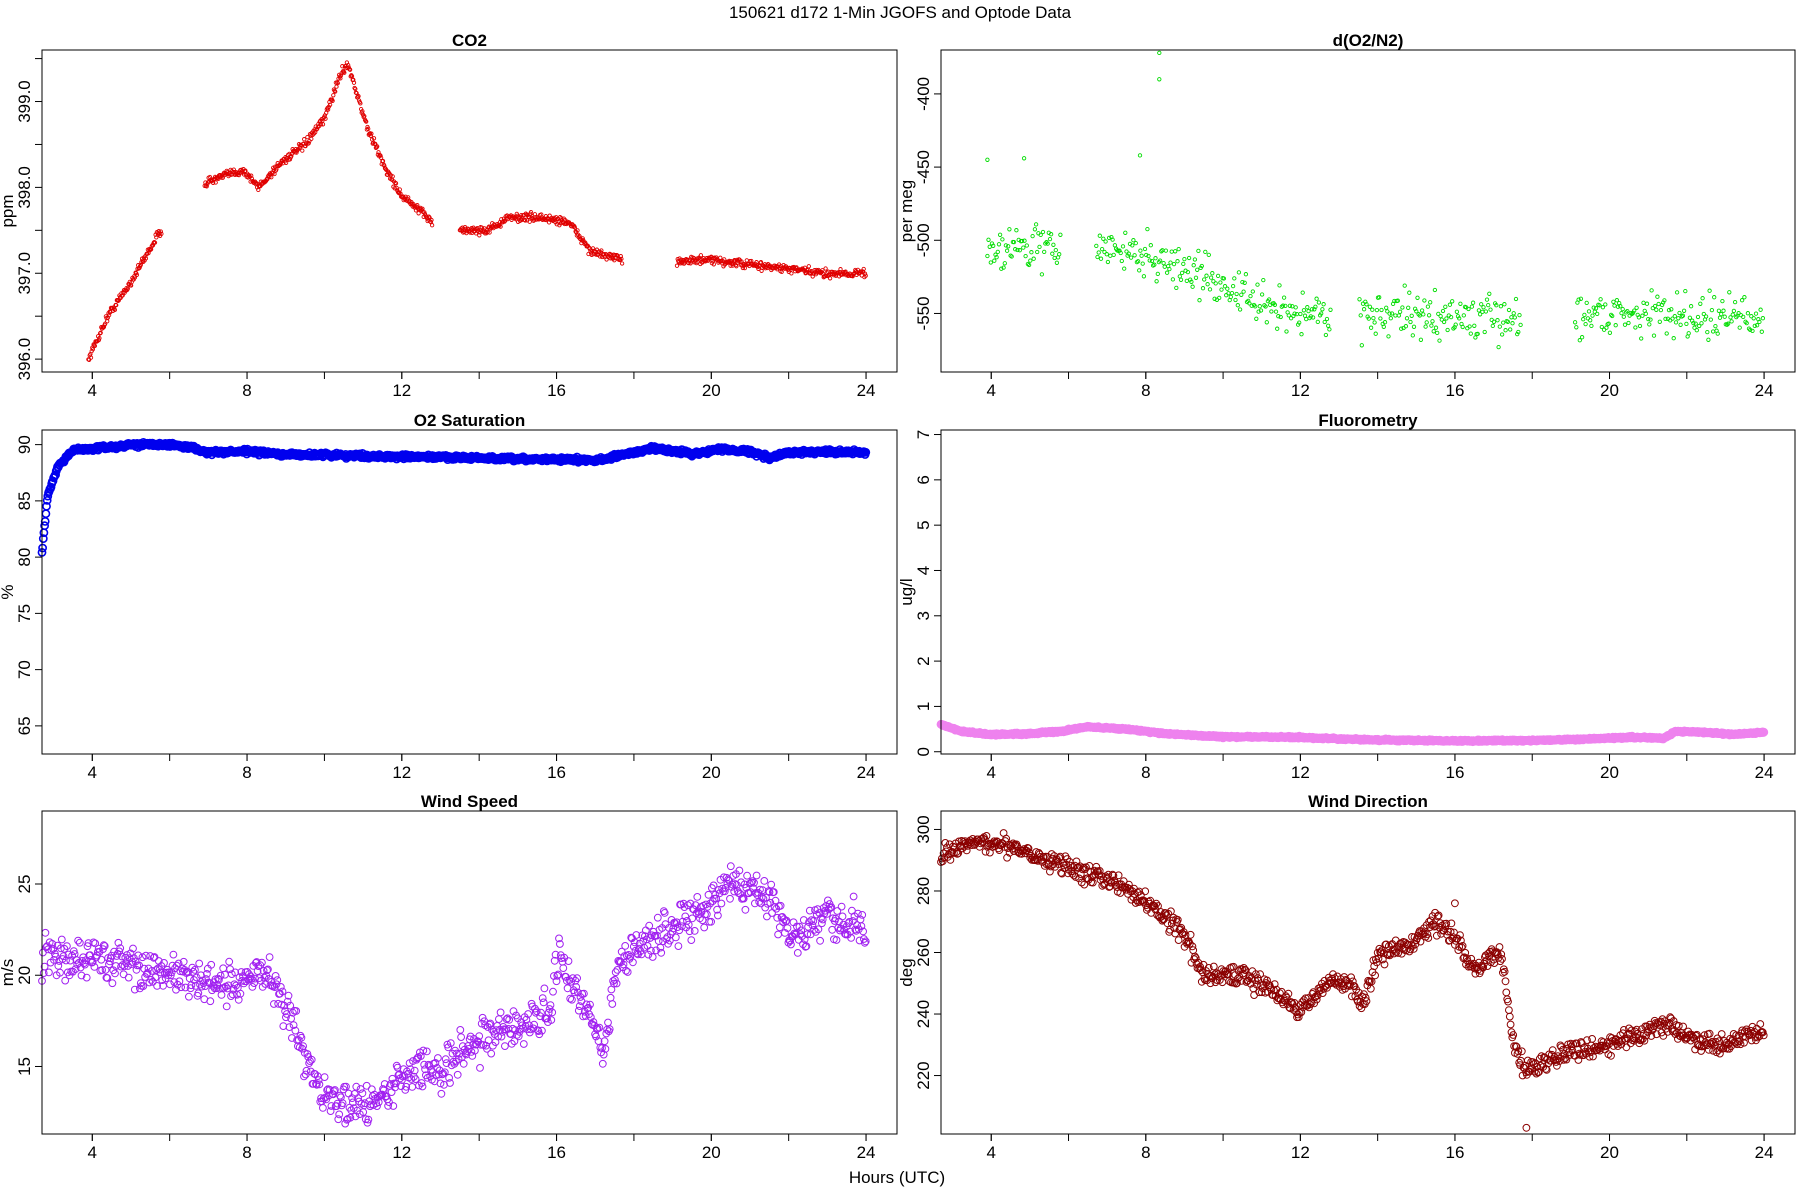  I want to click on co2-ylabel: ppm, so click(8, 210).